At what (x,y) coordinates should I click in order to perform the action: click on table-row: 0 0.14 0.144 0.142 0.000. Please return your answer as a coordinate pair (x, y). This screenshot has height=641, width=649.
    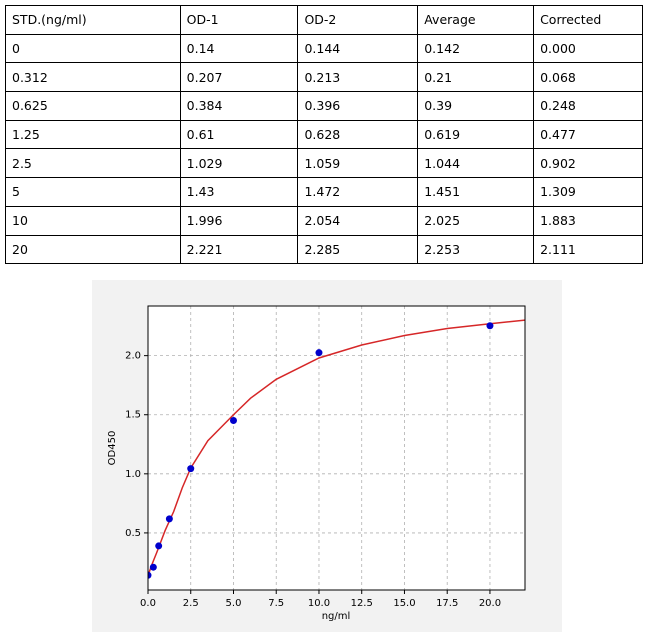
    Looking at the image, I should click on (324, 48).